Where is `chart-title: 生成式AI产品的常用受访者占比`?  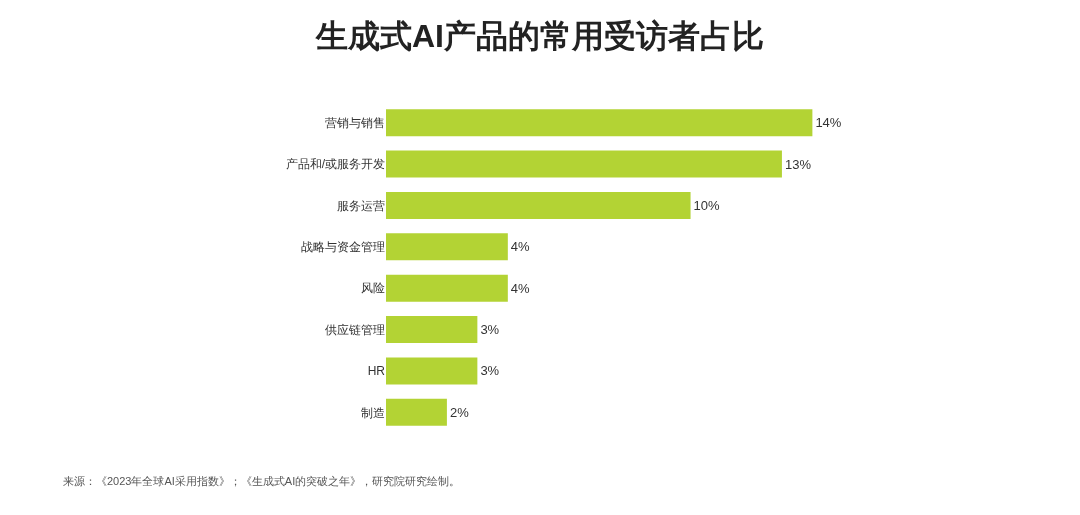
chart-title: 生成式AI产品的常用受访者占比 is located at coordinates (539, 36).